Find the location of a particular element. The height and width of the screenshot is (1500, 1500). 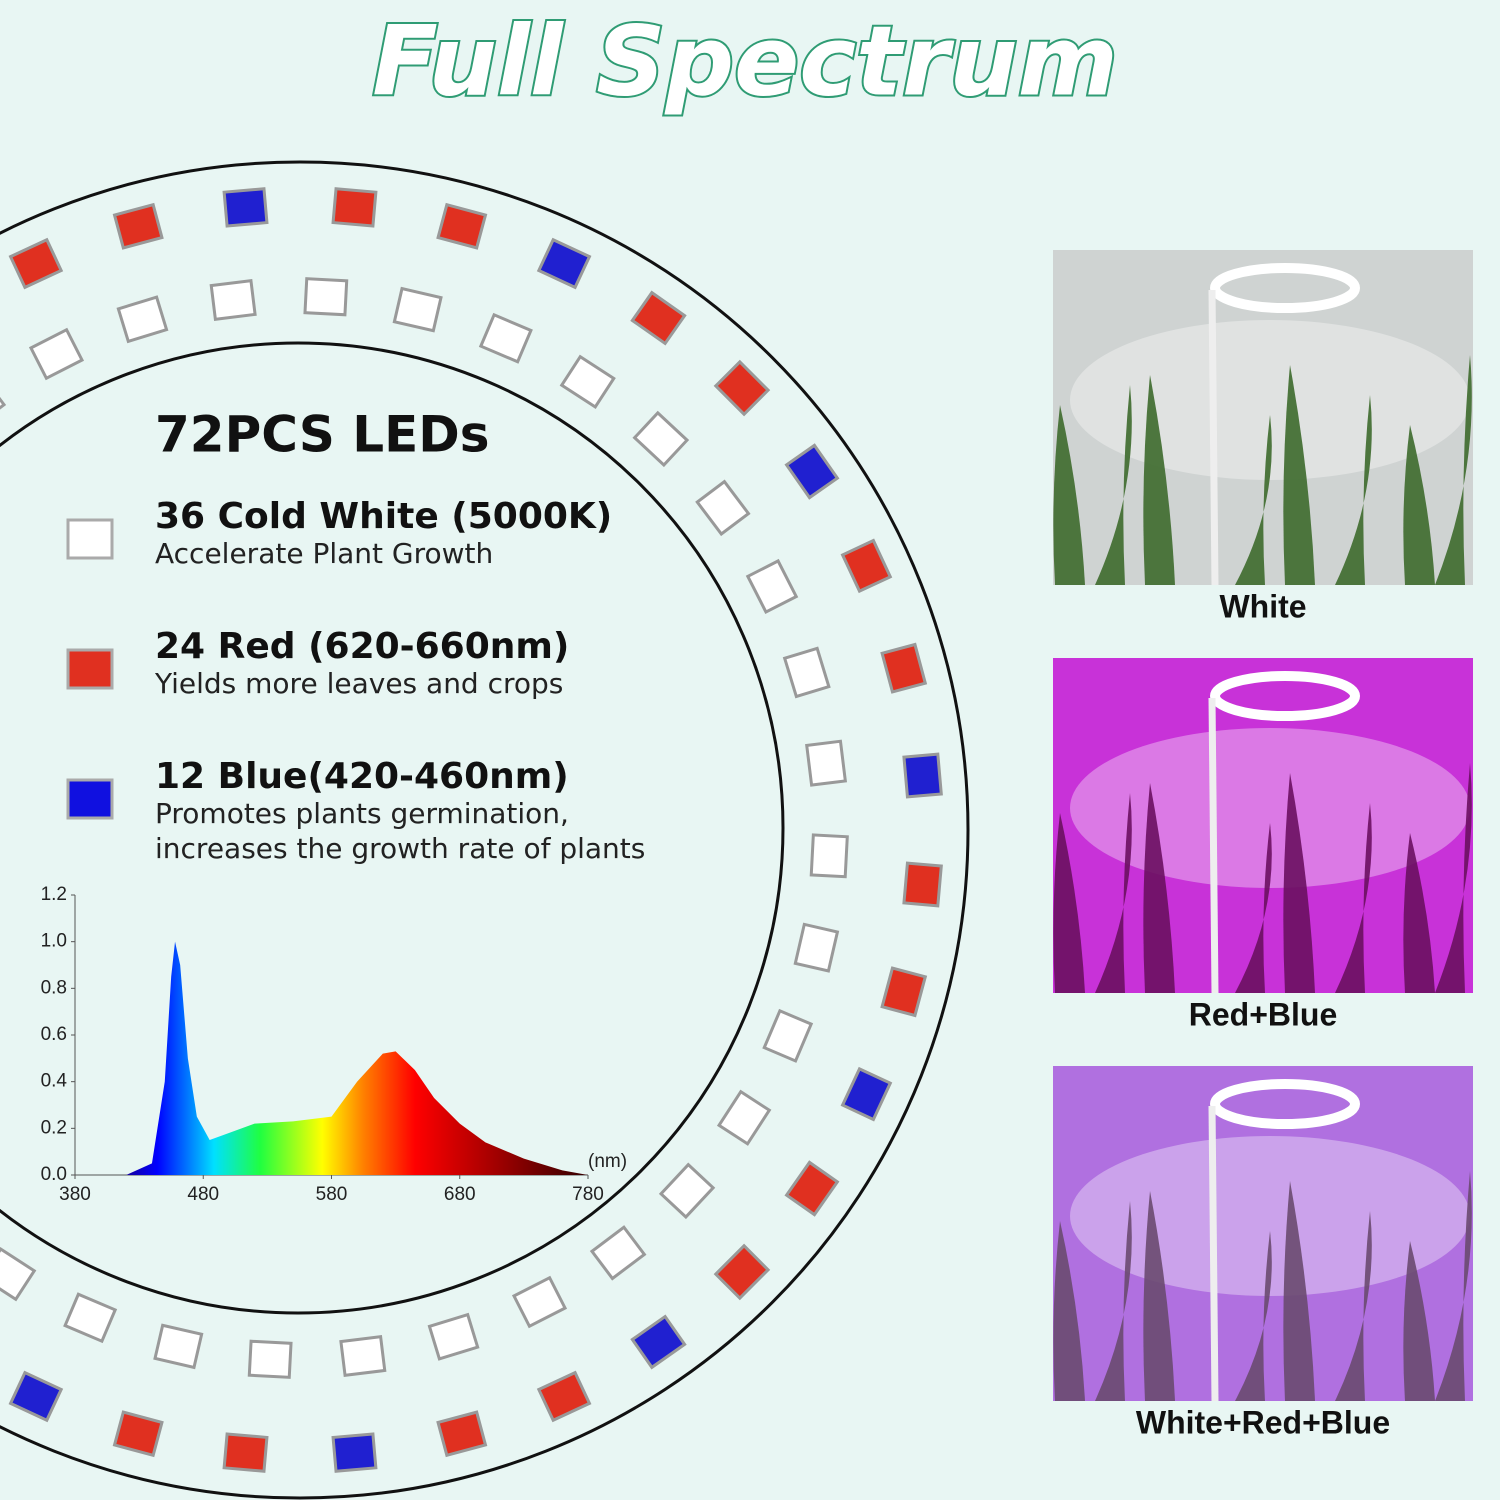

led-label: 24 Red (620-660nm) is located at coordinates (362, 646).